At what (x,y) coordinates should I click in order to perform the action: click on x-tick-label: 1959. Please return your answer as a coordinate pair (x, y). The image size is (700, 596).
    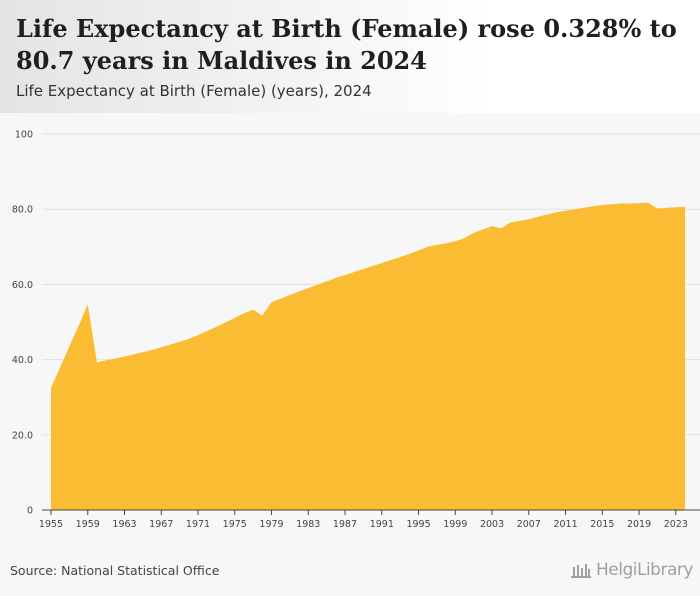
    Looking at the image, I should click on (88, 524).